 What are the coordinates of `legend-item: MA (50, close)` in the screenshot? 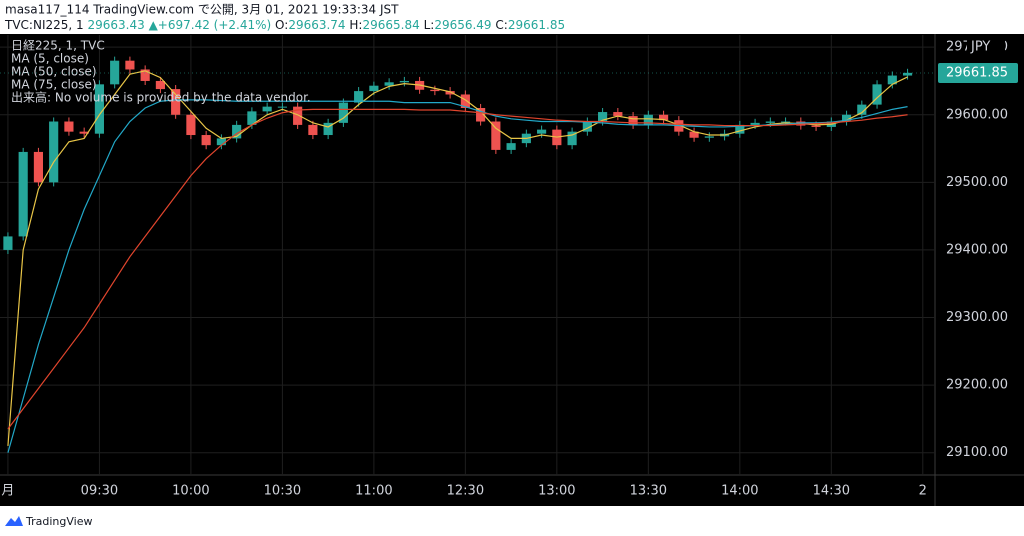 It's located at (54, 72).